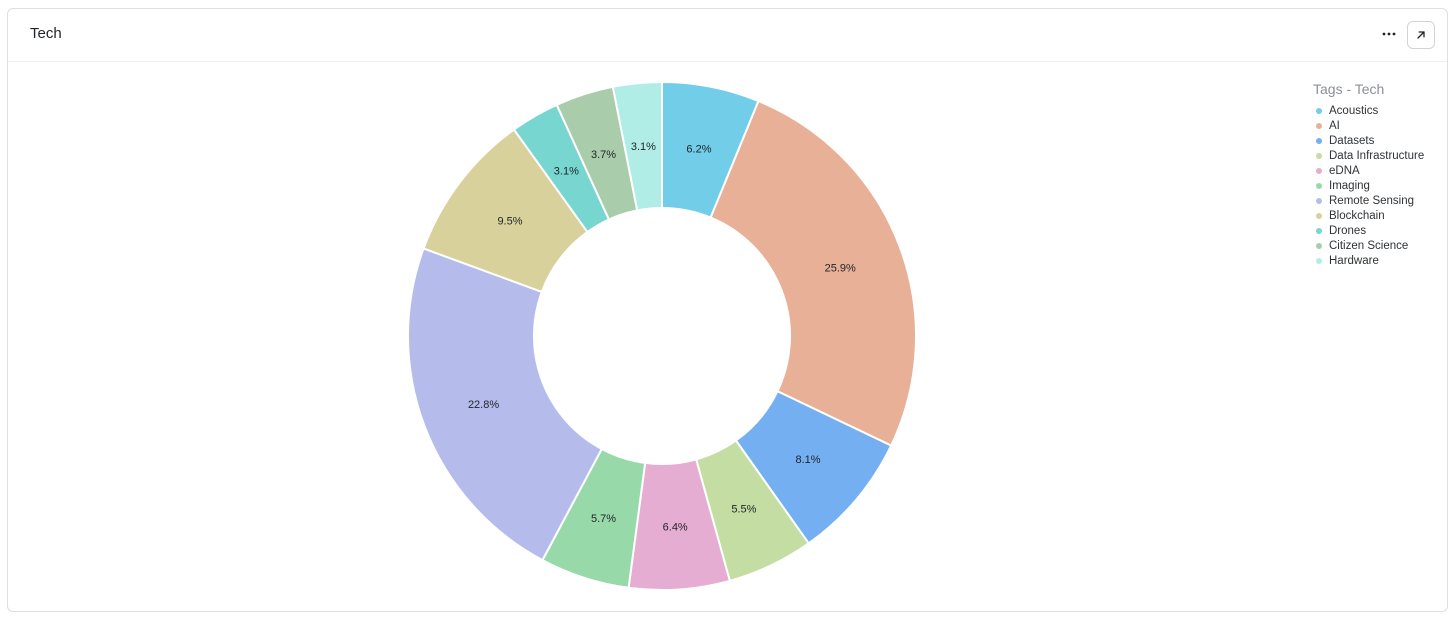  What do you see at coordinates (1352, 140) in the screenshot?
I see `legend-label: Datasets` at bounding box center [1352, 140].